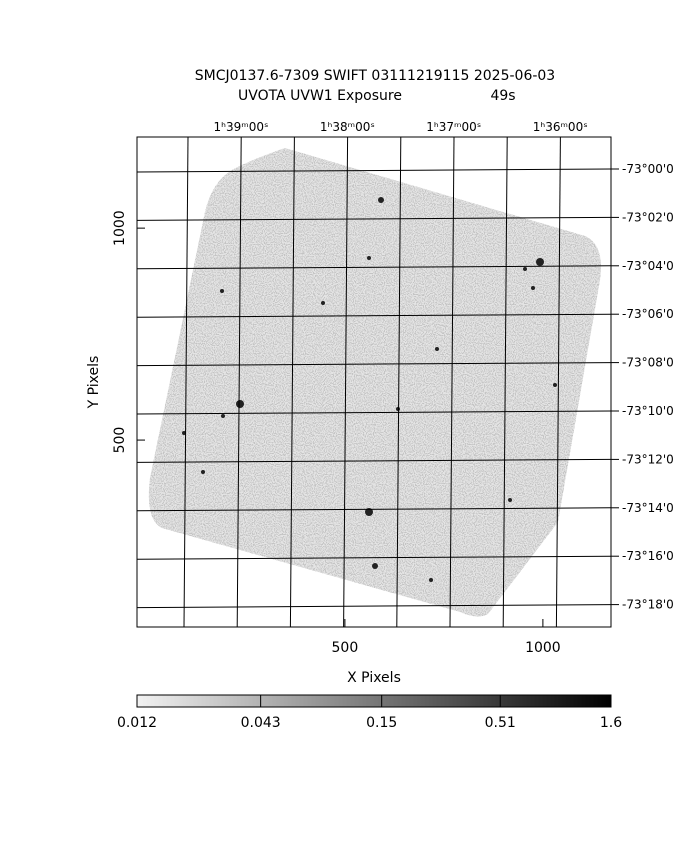  I want to click on dec-label: -73°08'0, so click(648, 363).